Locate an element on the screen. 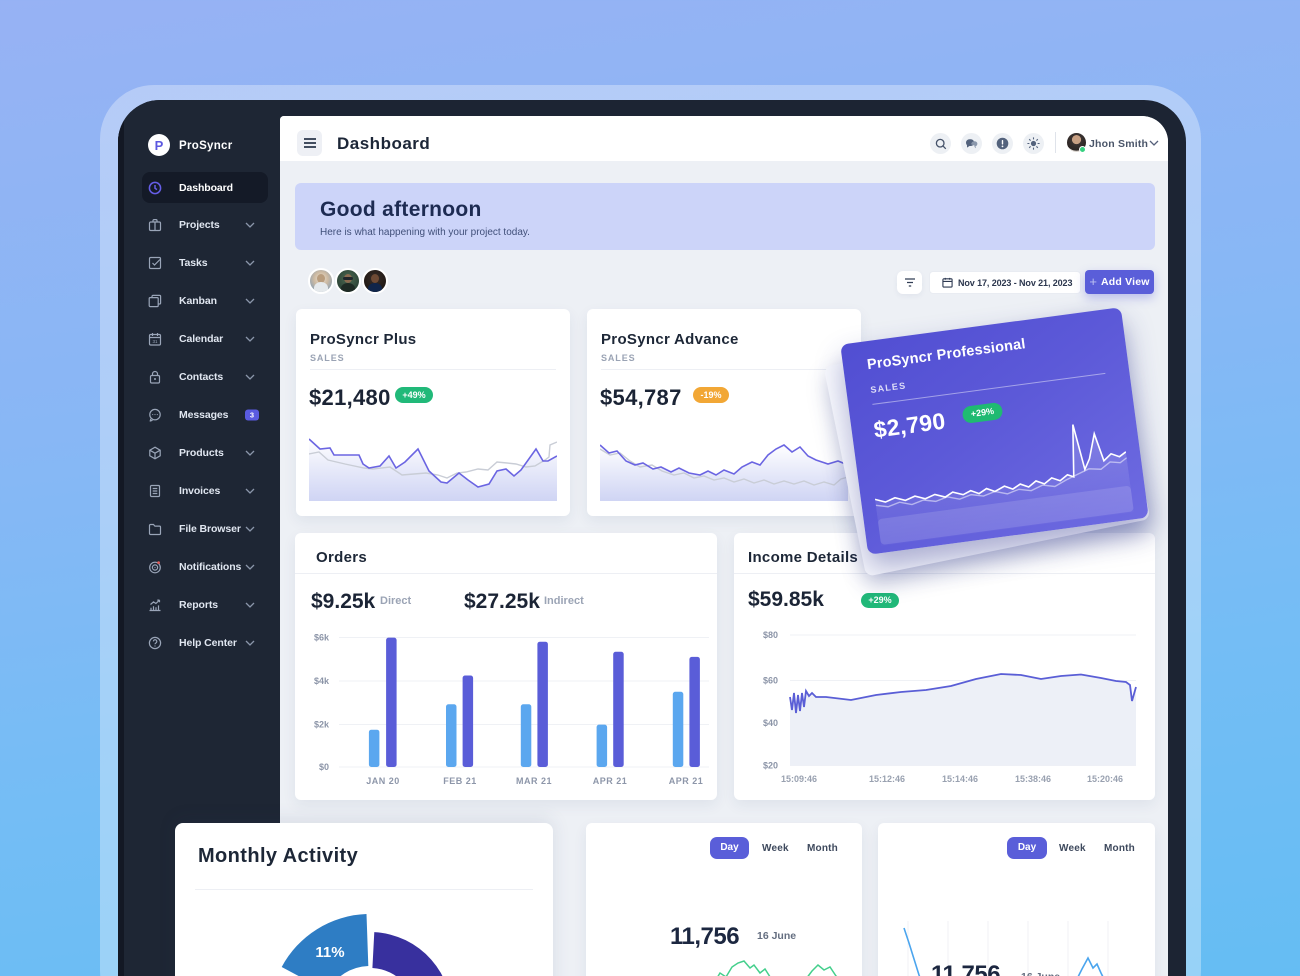  svg-text: FEB 21 is located at coordinates (460, 781).